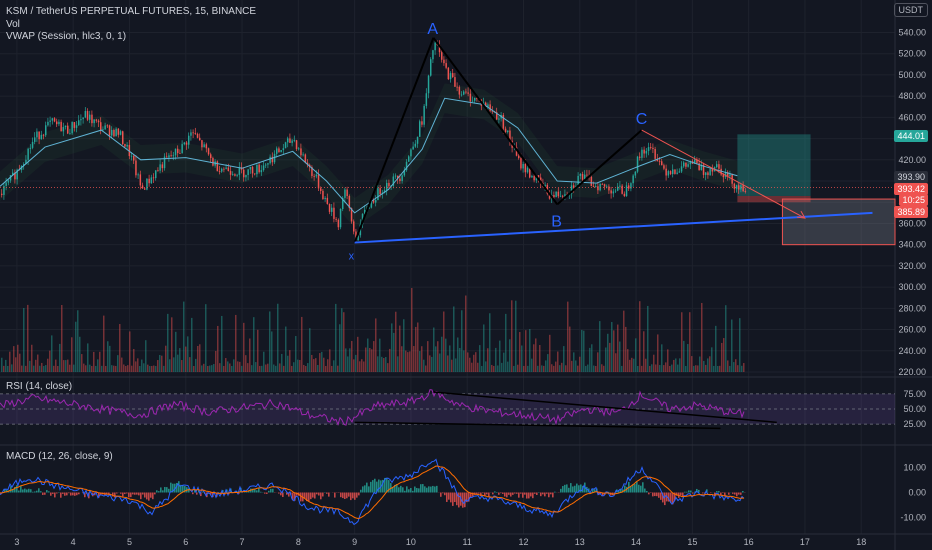  I want to click on currency-button: USDT, so click(910, 10).